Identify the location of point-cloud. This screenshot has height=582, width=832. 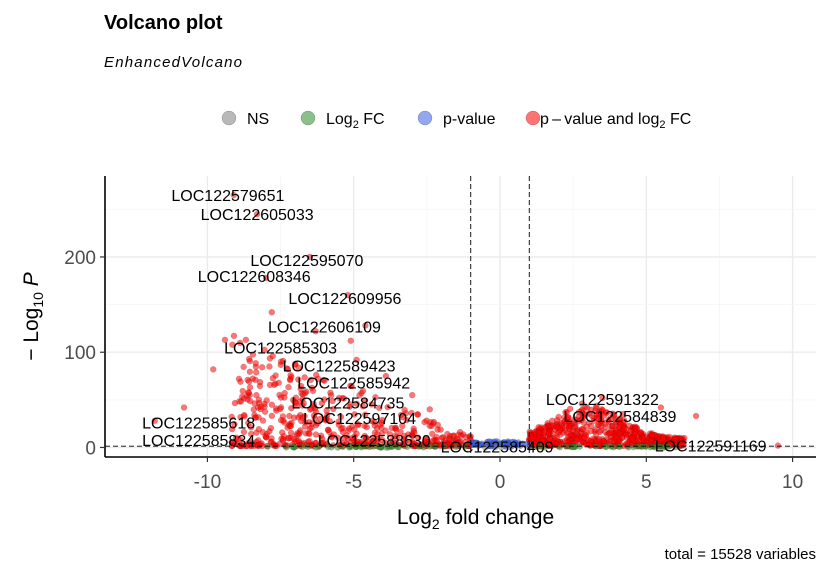
(458, 391).